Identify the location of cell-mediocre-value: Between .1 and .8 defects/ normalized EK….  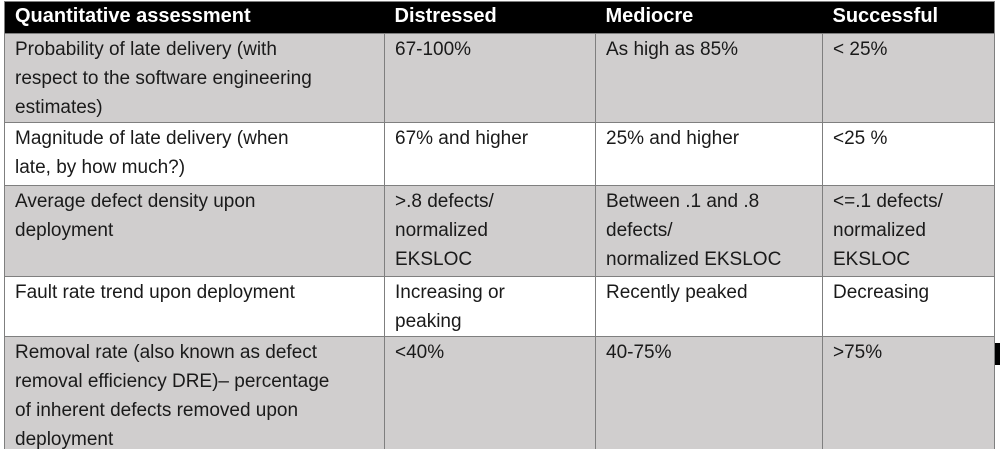
(709, 231).